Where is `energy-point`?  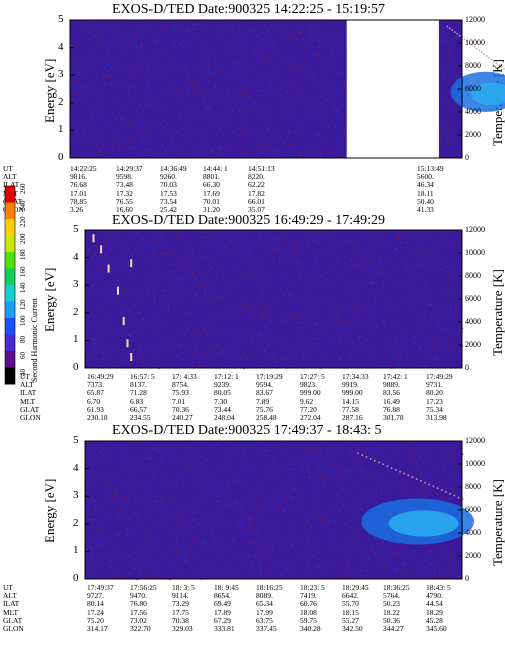
energy-point is located at coordinates (101, 249).